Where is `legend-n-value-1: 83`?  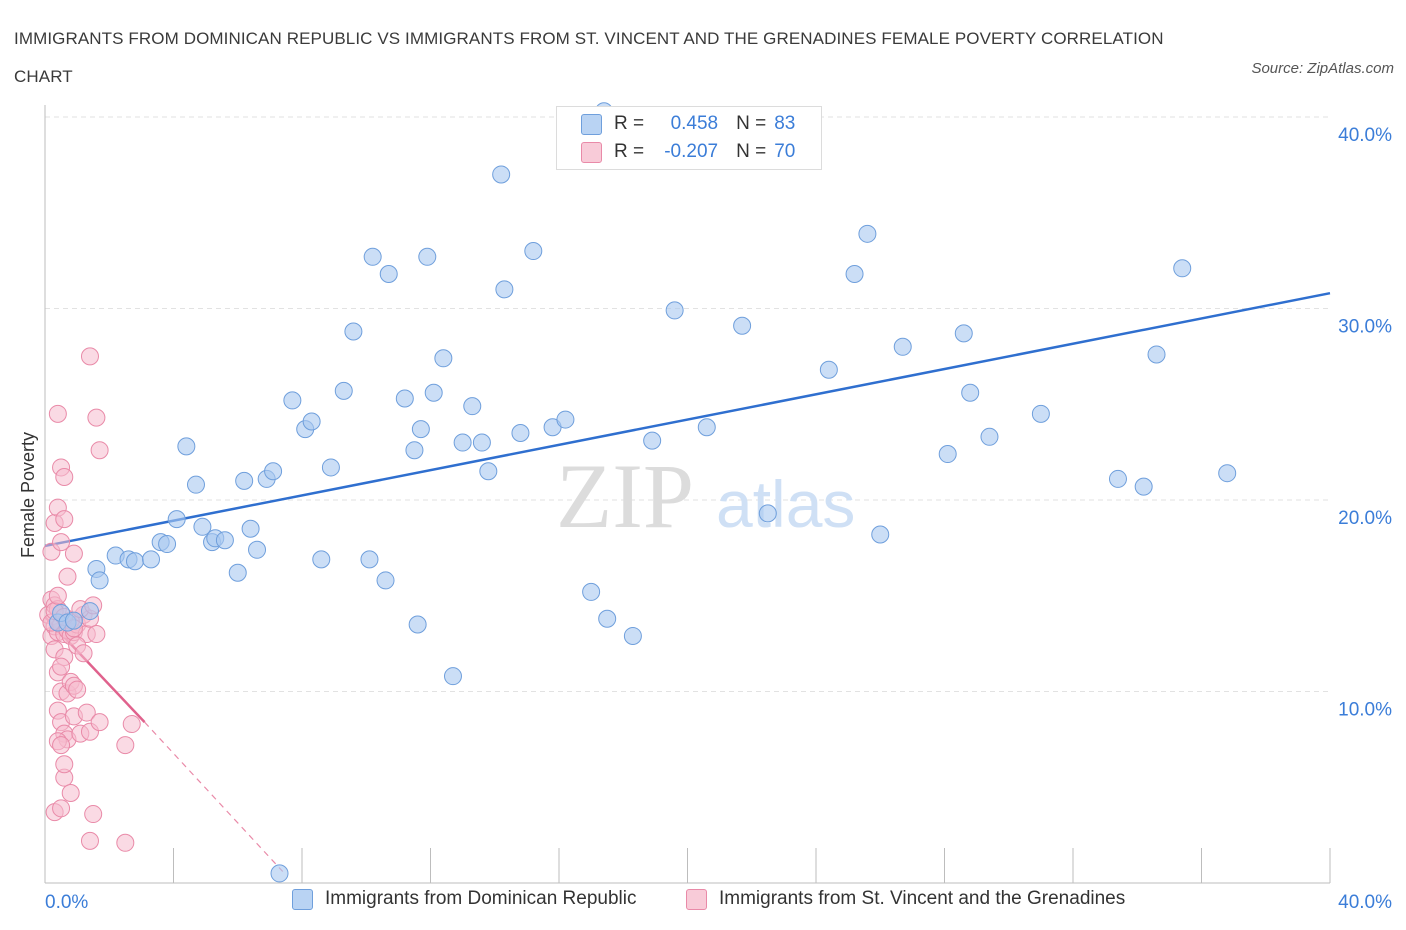 legend-n-value-1: 83 is located at coordinates (785, 123).